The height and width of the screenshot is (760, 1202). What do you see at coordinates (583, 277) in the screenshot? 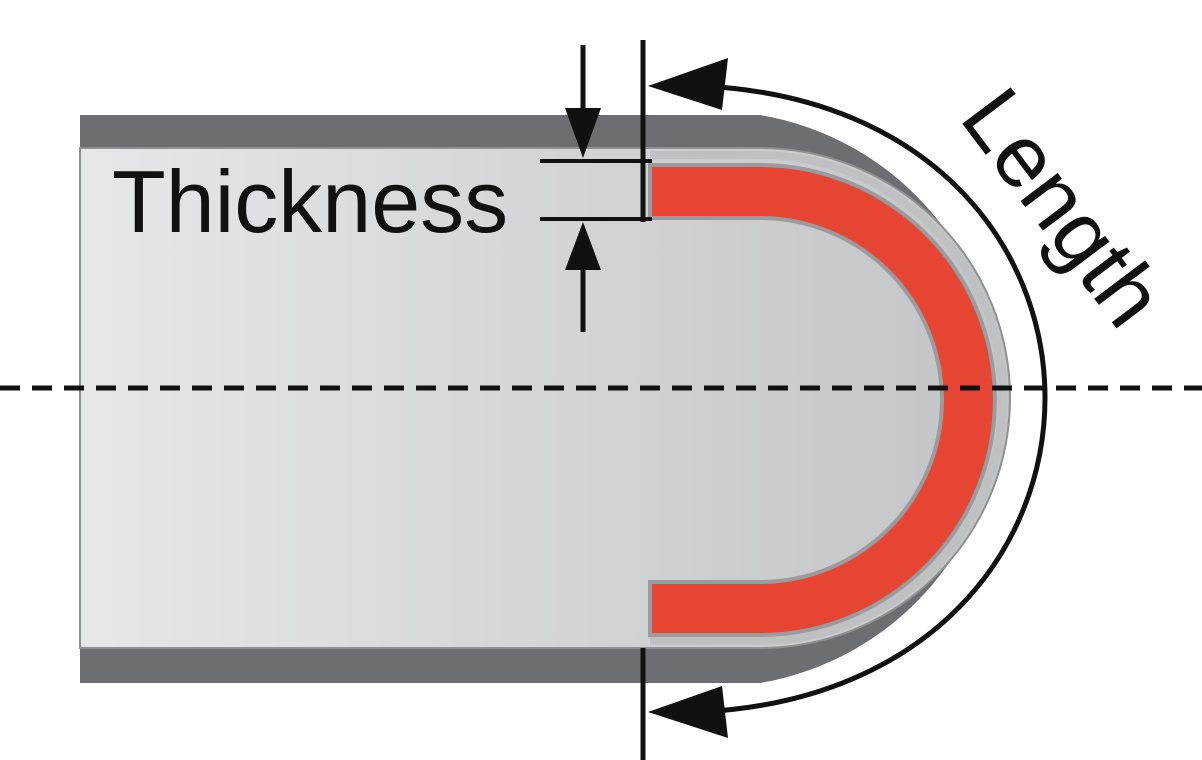
I see `thickness-arrow-bottom` at bounding box center [583, 277].